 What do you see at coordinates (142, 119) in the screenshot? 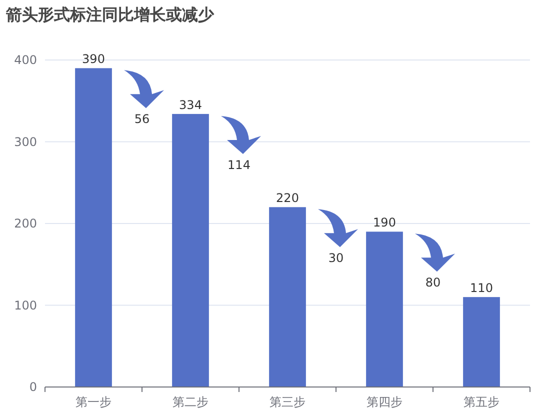
I see `annotation: 56` at bounding box center [142, 119].